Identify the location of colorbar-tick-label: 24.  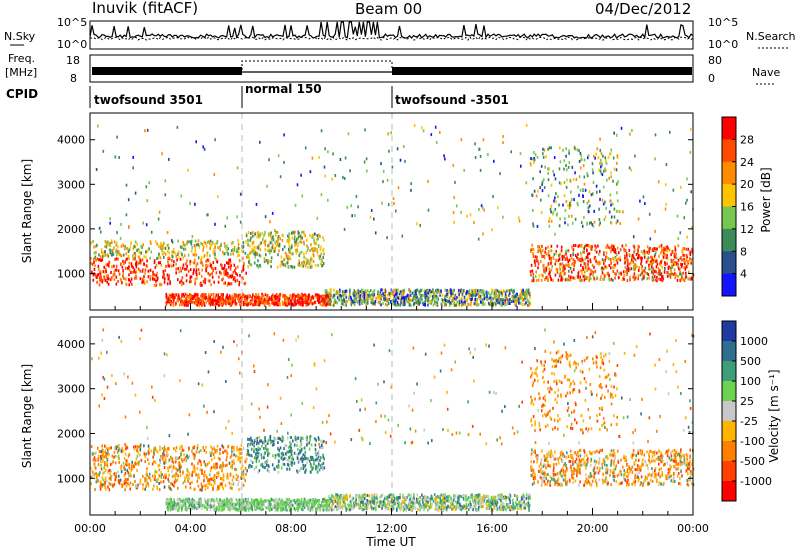
(747, 162).